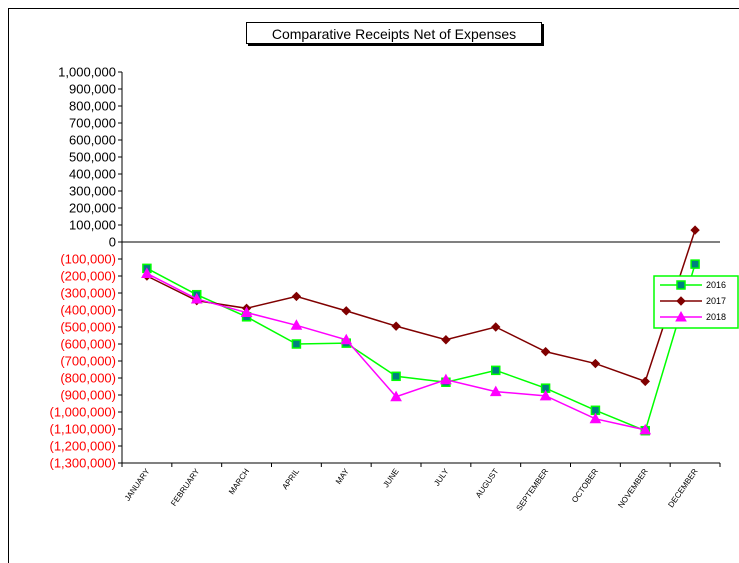 The height and width of the screenshot is (563, 739). What do you see at coordinates (716, 285) in the screenshot?
I see `legend-label: 2016` at bounding box center [716, 285].